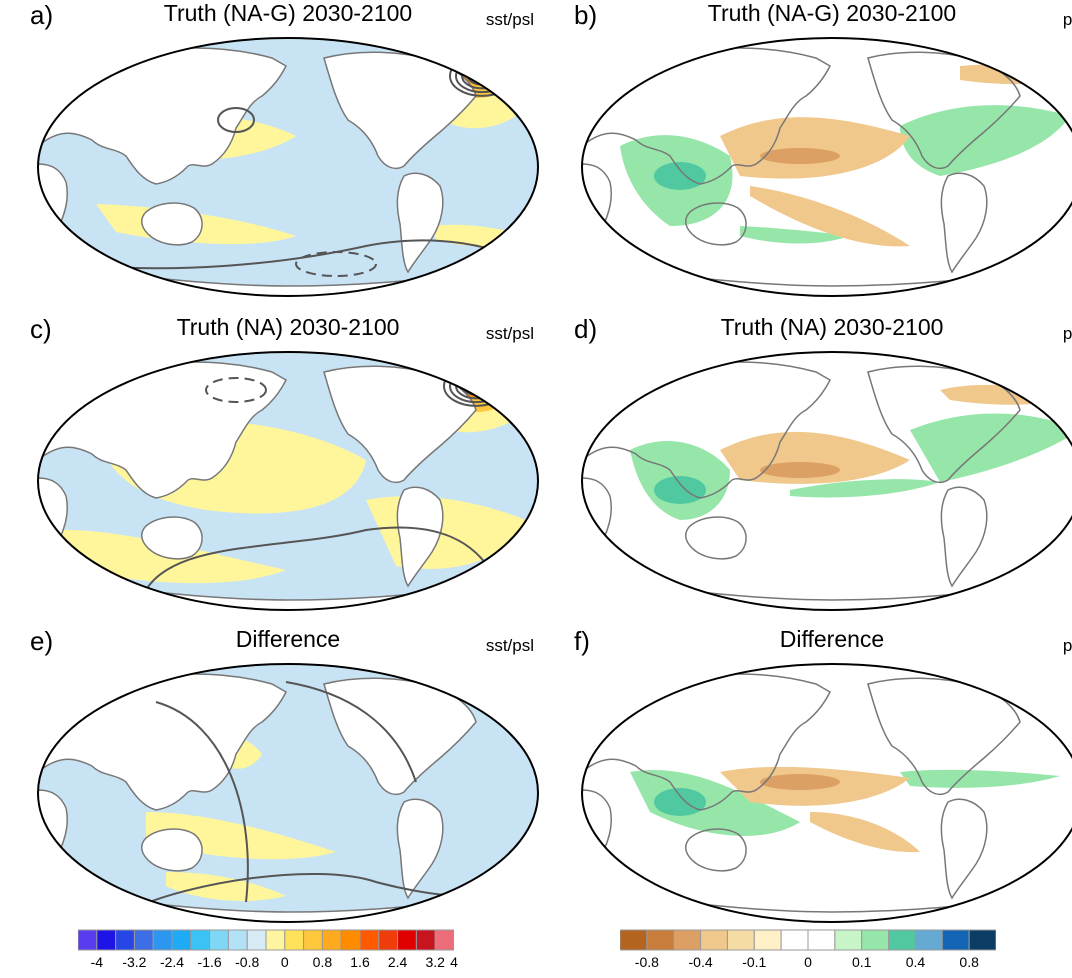 The height and width of the screenshot is (978, 1072). I want to click on colorbar-tick-label: -0.1, so click(754, 962).